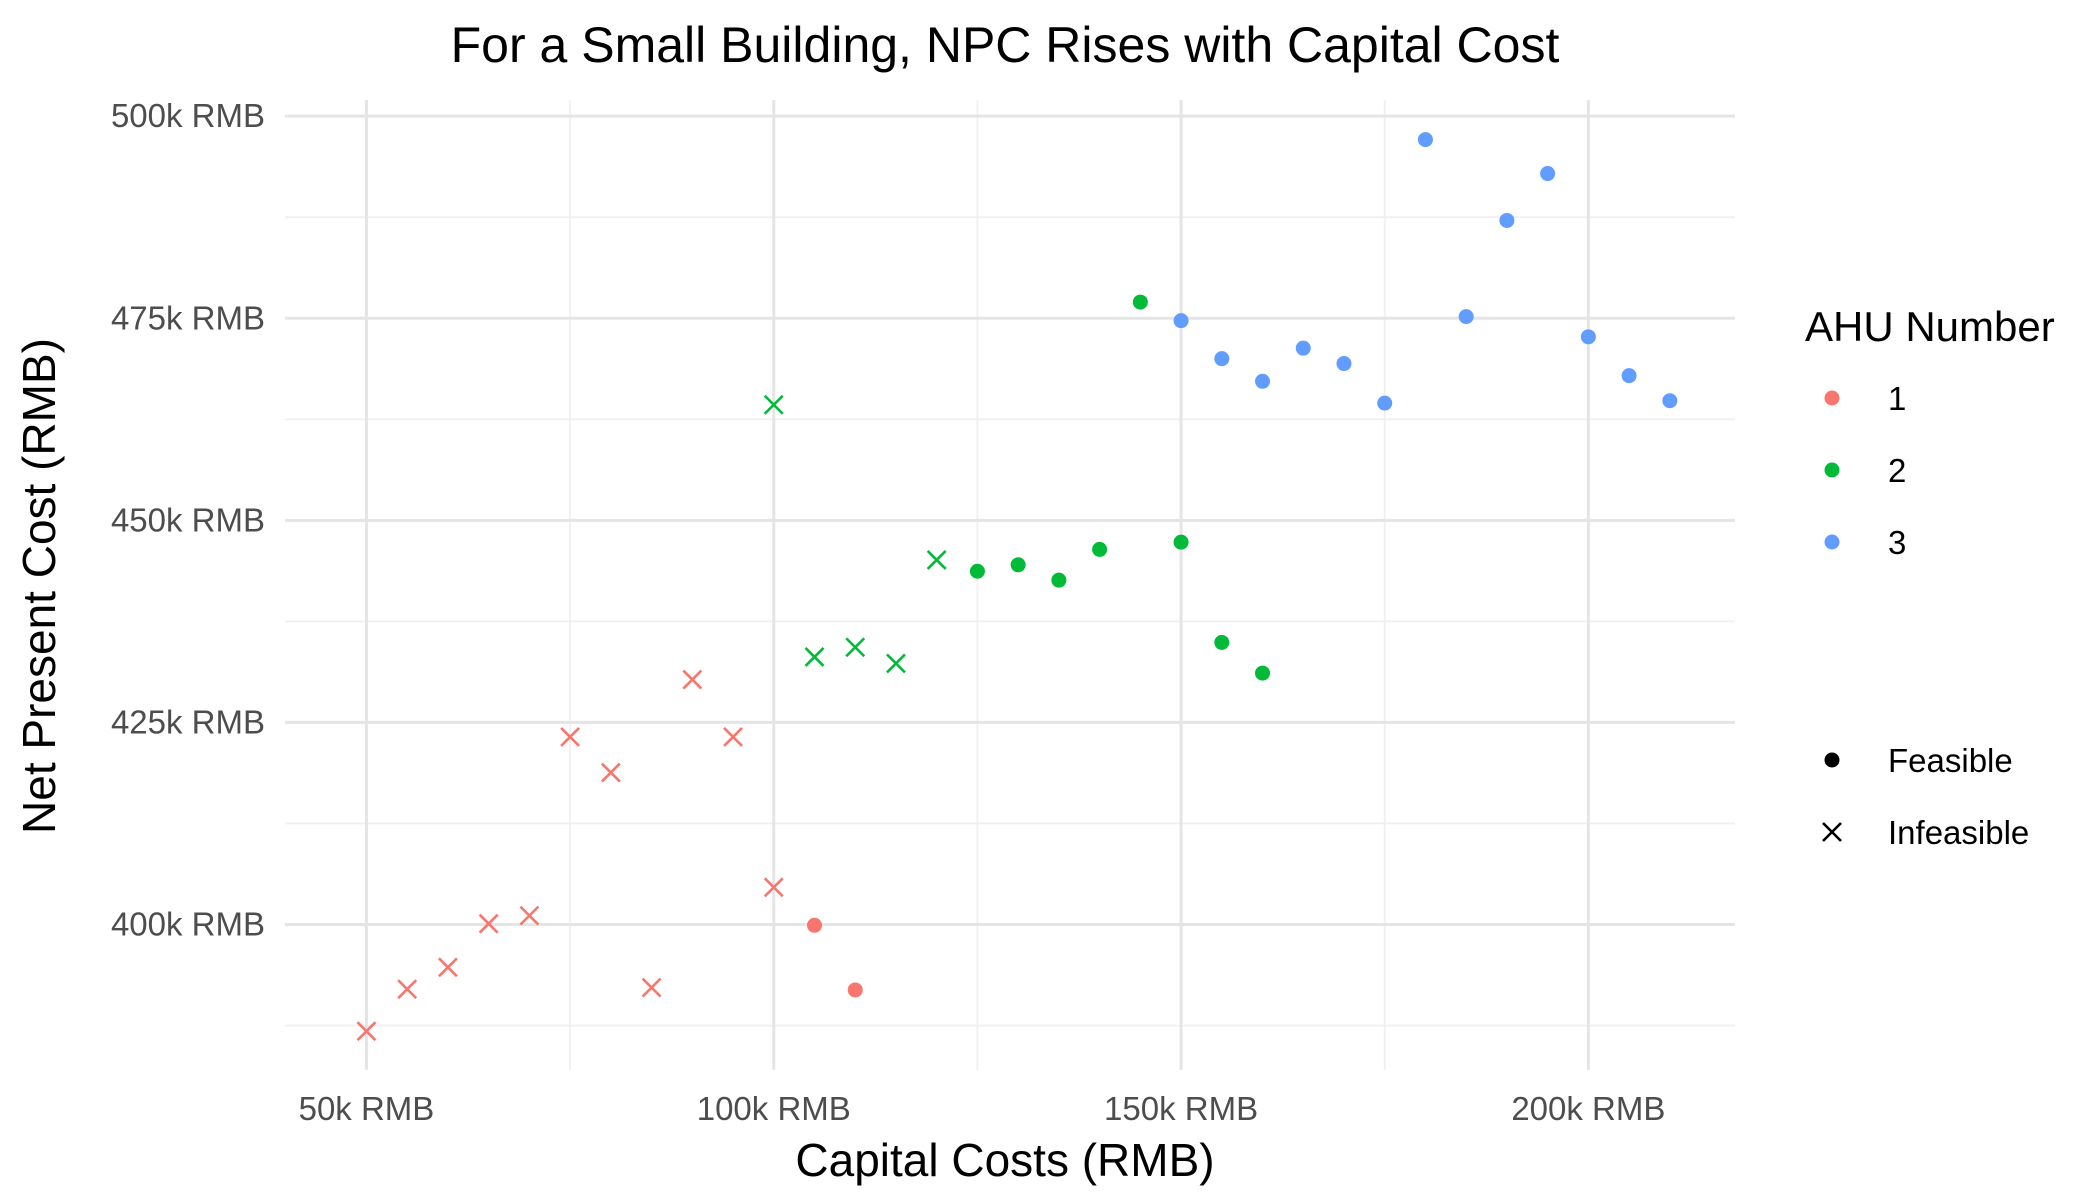 The image size is (2100, 1200). Describe the element at coordinates (1897, 542) in the screenshot. I see `legend-label-ahu: 3` at that location.